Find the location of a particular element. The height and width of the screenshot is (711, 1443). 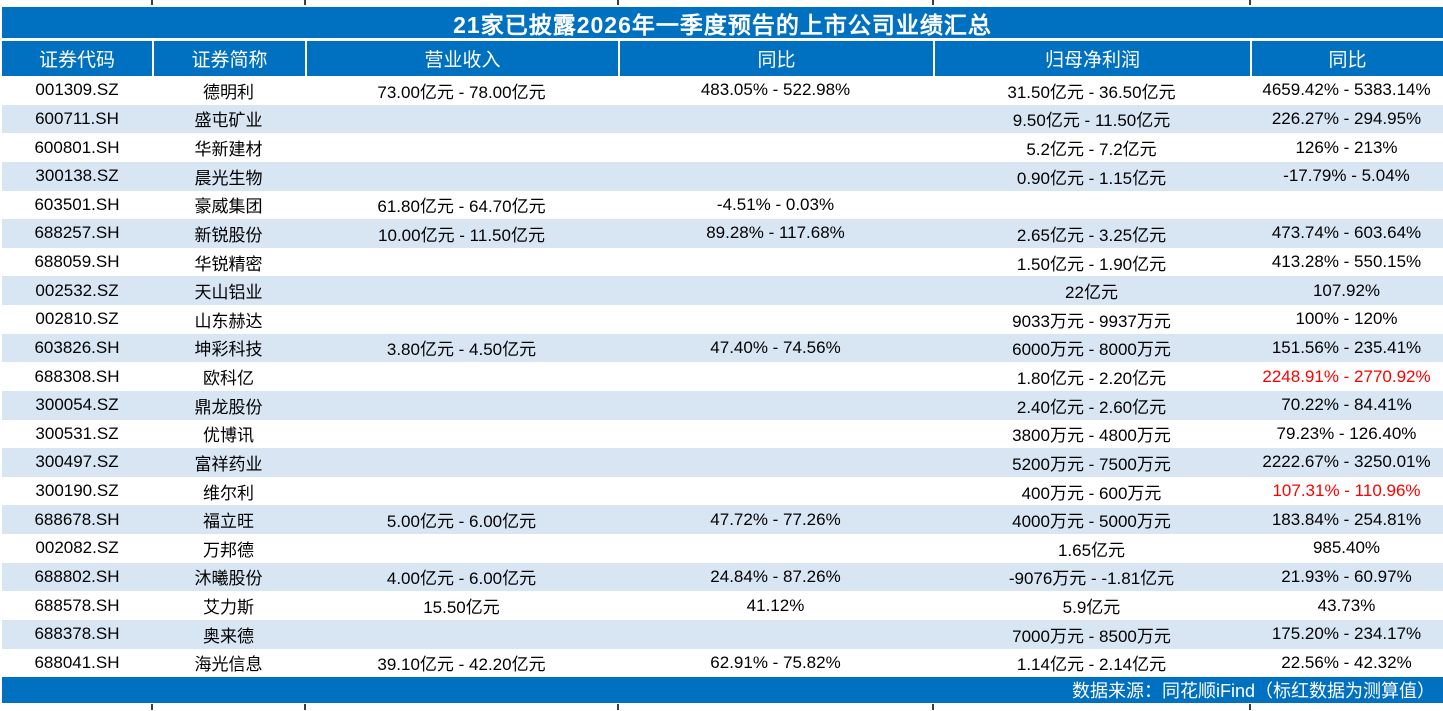

column-header-profit-yoy: 同比 is located at coordinates (1346, 58).